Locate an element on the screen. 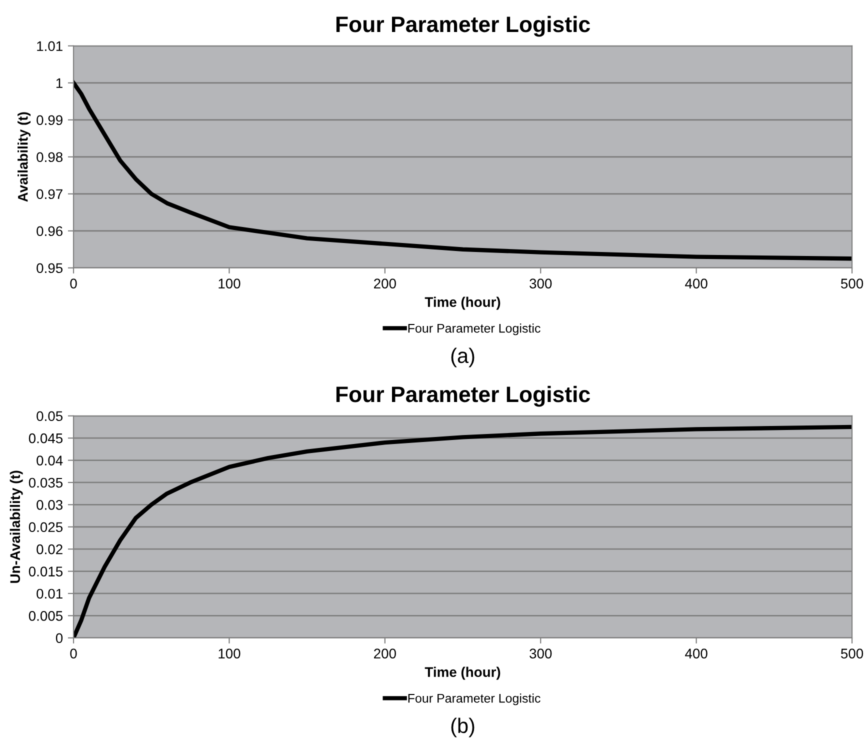 Image resolution: width=865 pixels, height=740 pixels. text: (a) is located at coordinates (462, 358).